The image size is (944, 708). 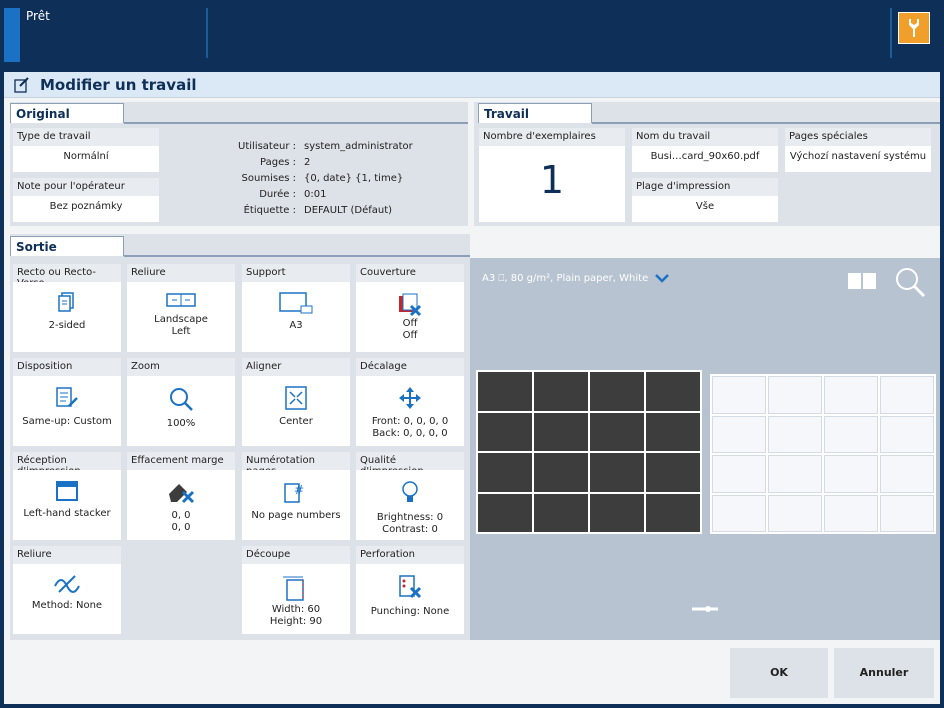 I want to click on special-pages-label: Pages spéciales, so click(x=858, y=137).